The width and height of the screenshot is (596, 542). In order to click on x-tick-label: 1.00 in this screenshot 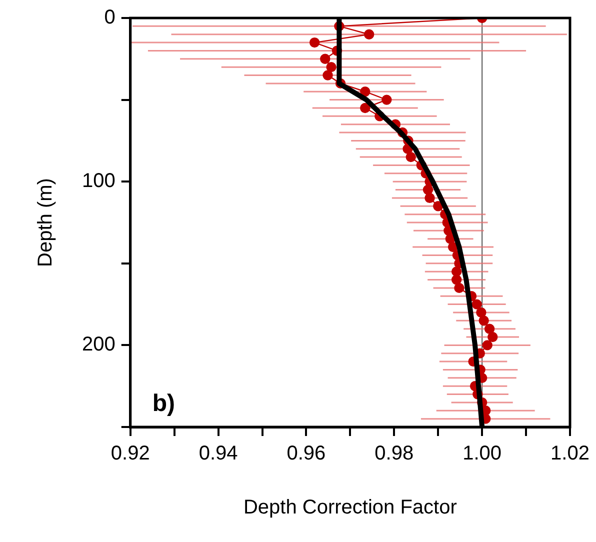, I will do `click(482, 453)`.